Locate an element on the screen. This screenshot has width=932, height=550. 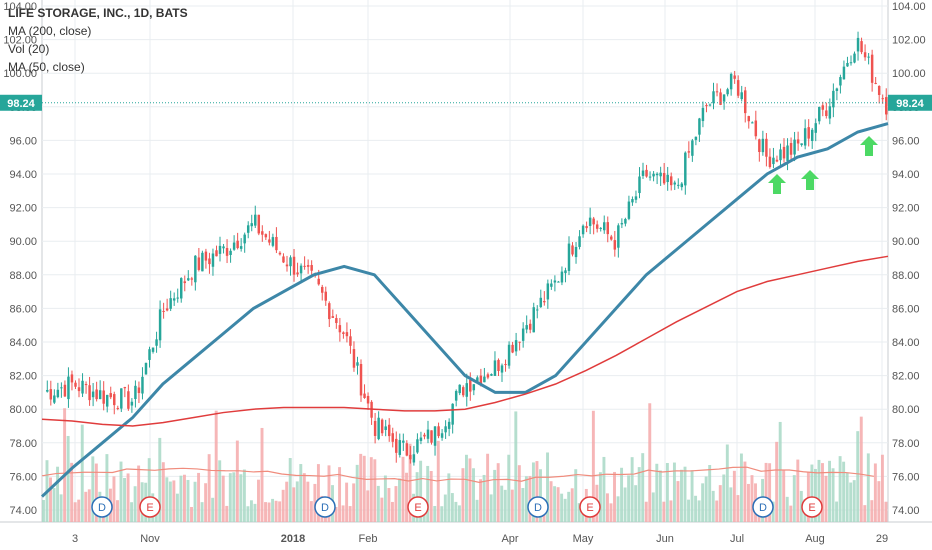
indicator-ma50: MA (50, close) is located at coordinates (46, 67).